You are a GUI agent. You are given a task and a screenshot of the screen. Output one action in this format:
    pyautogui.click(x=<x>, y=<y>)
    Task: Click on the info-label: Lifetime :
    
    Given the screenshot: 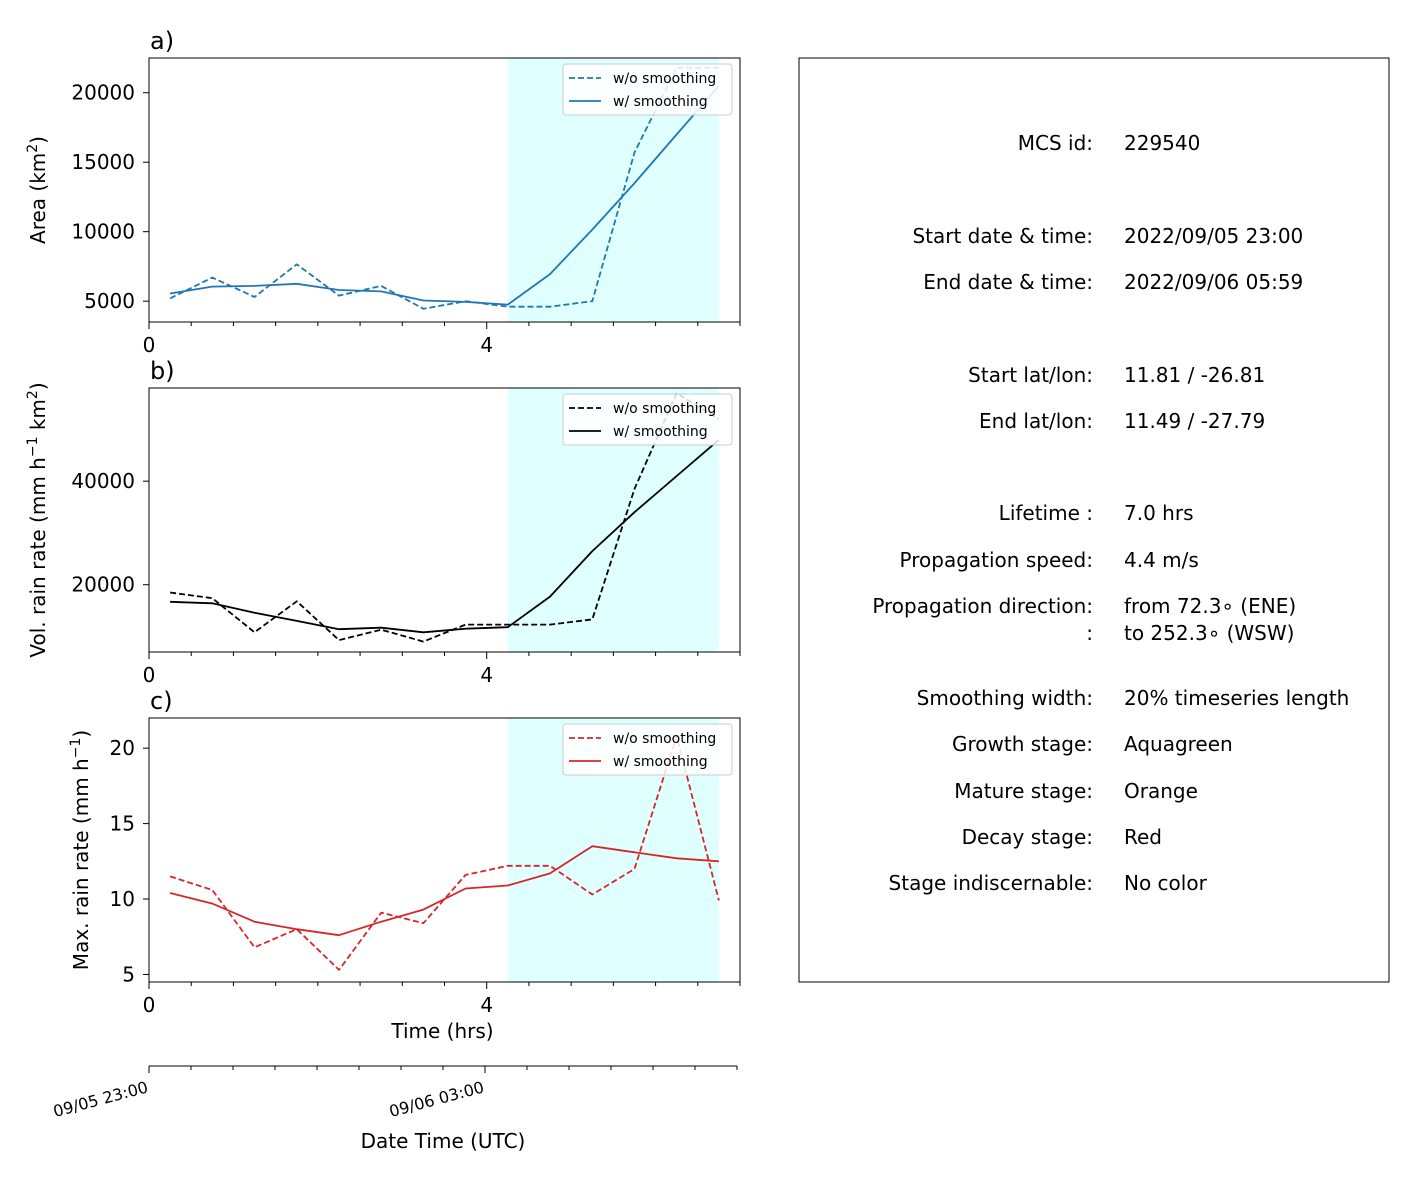 What is the action you would take?
    pyautogui.click(x=1046, y=513)
    